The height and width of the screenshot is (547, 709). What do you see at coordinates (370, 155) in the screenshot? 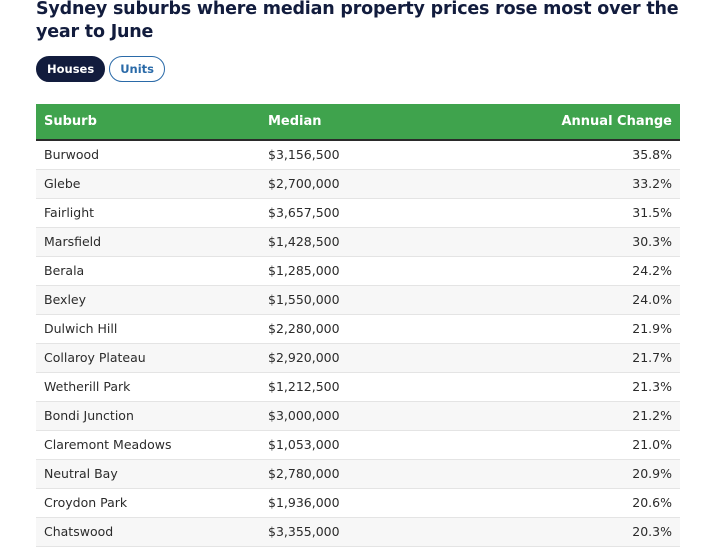
I see `median-cell: $3,156,500` at bounding box center [370, 155].